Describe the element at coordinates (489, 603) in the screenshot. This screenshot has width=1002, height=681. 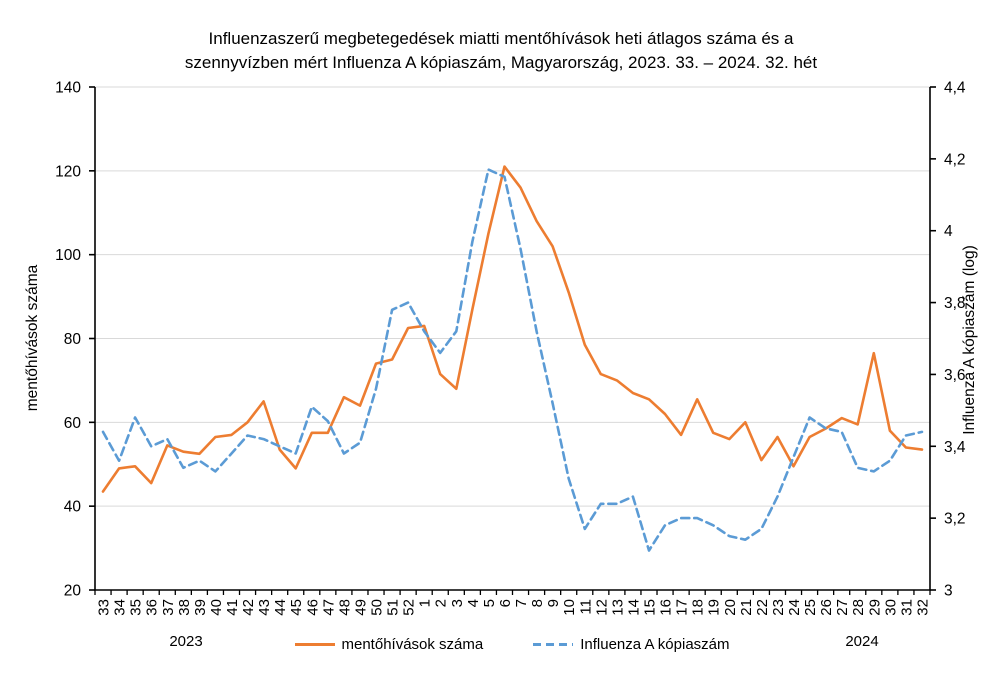
I see `x-axis-week-label: 5` at that location.